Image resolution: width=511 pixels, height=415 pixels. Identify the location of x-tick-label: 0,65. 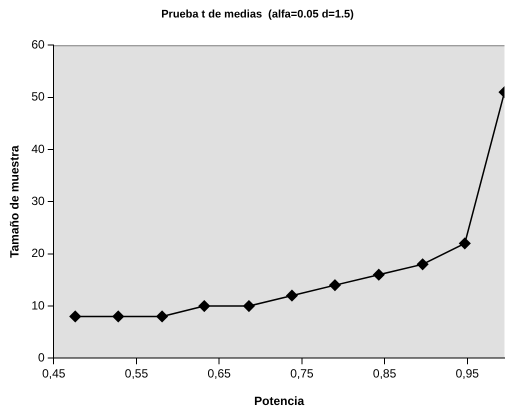
(219, 373).